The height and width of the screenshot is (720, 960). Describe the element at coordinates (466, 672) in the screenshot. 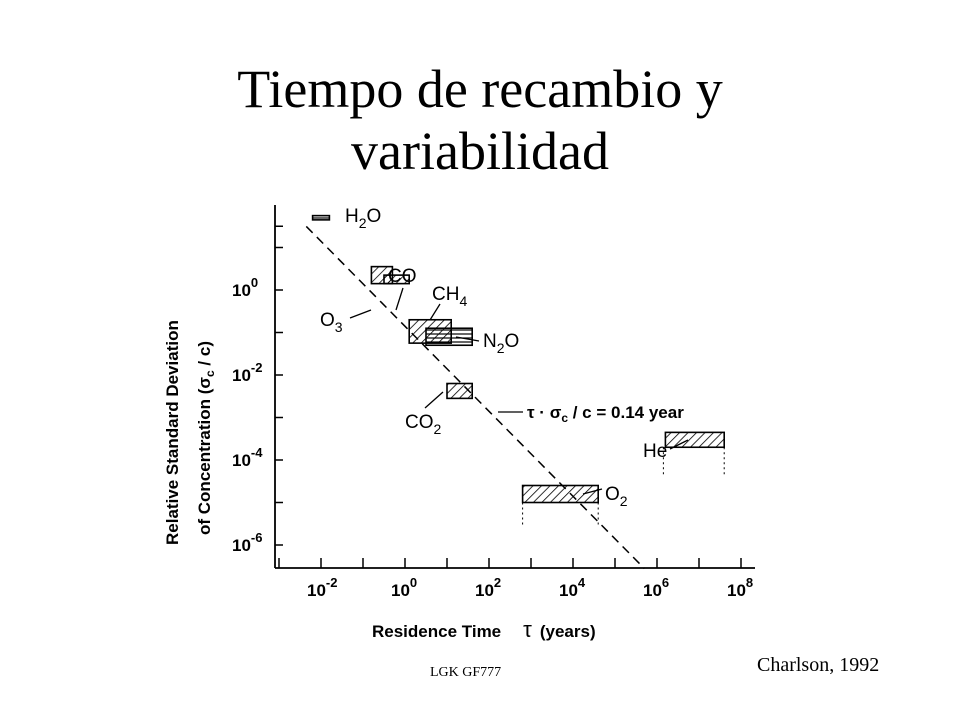

I see `footer-label: LGK GF777` at that location.